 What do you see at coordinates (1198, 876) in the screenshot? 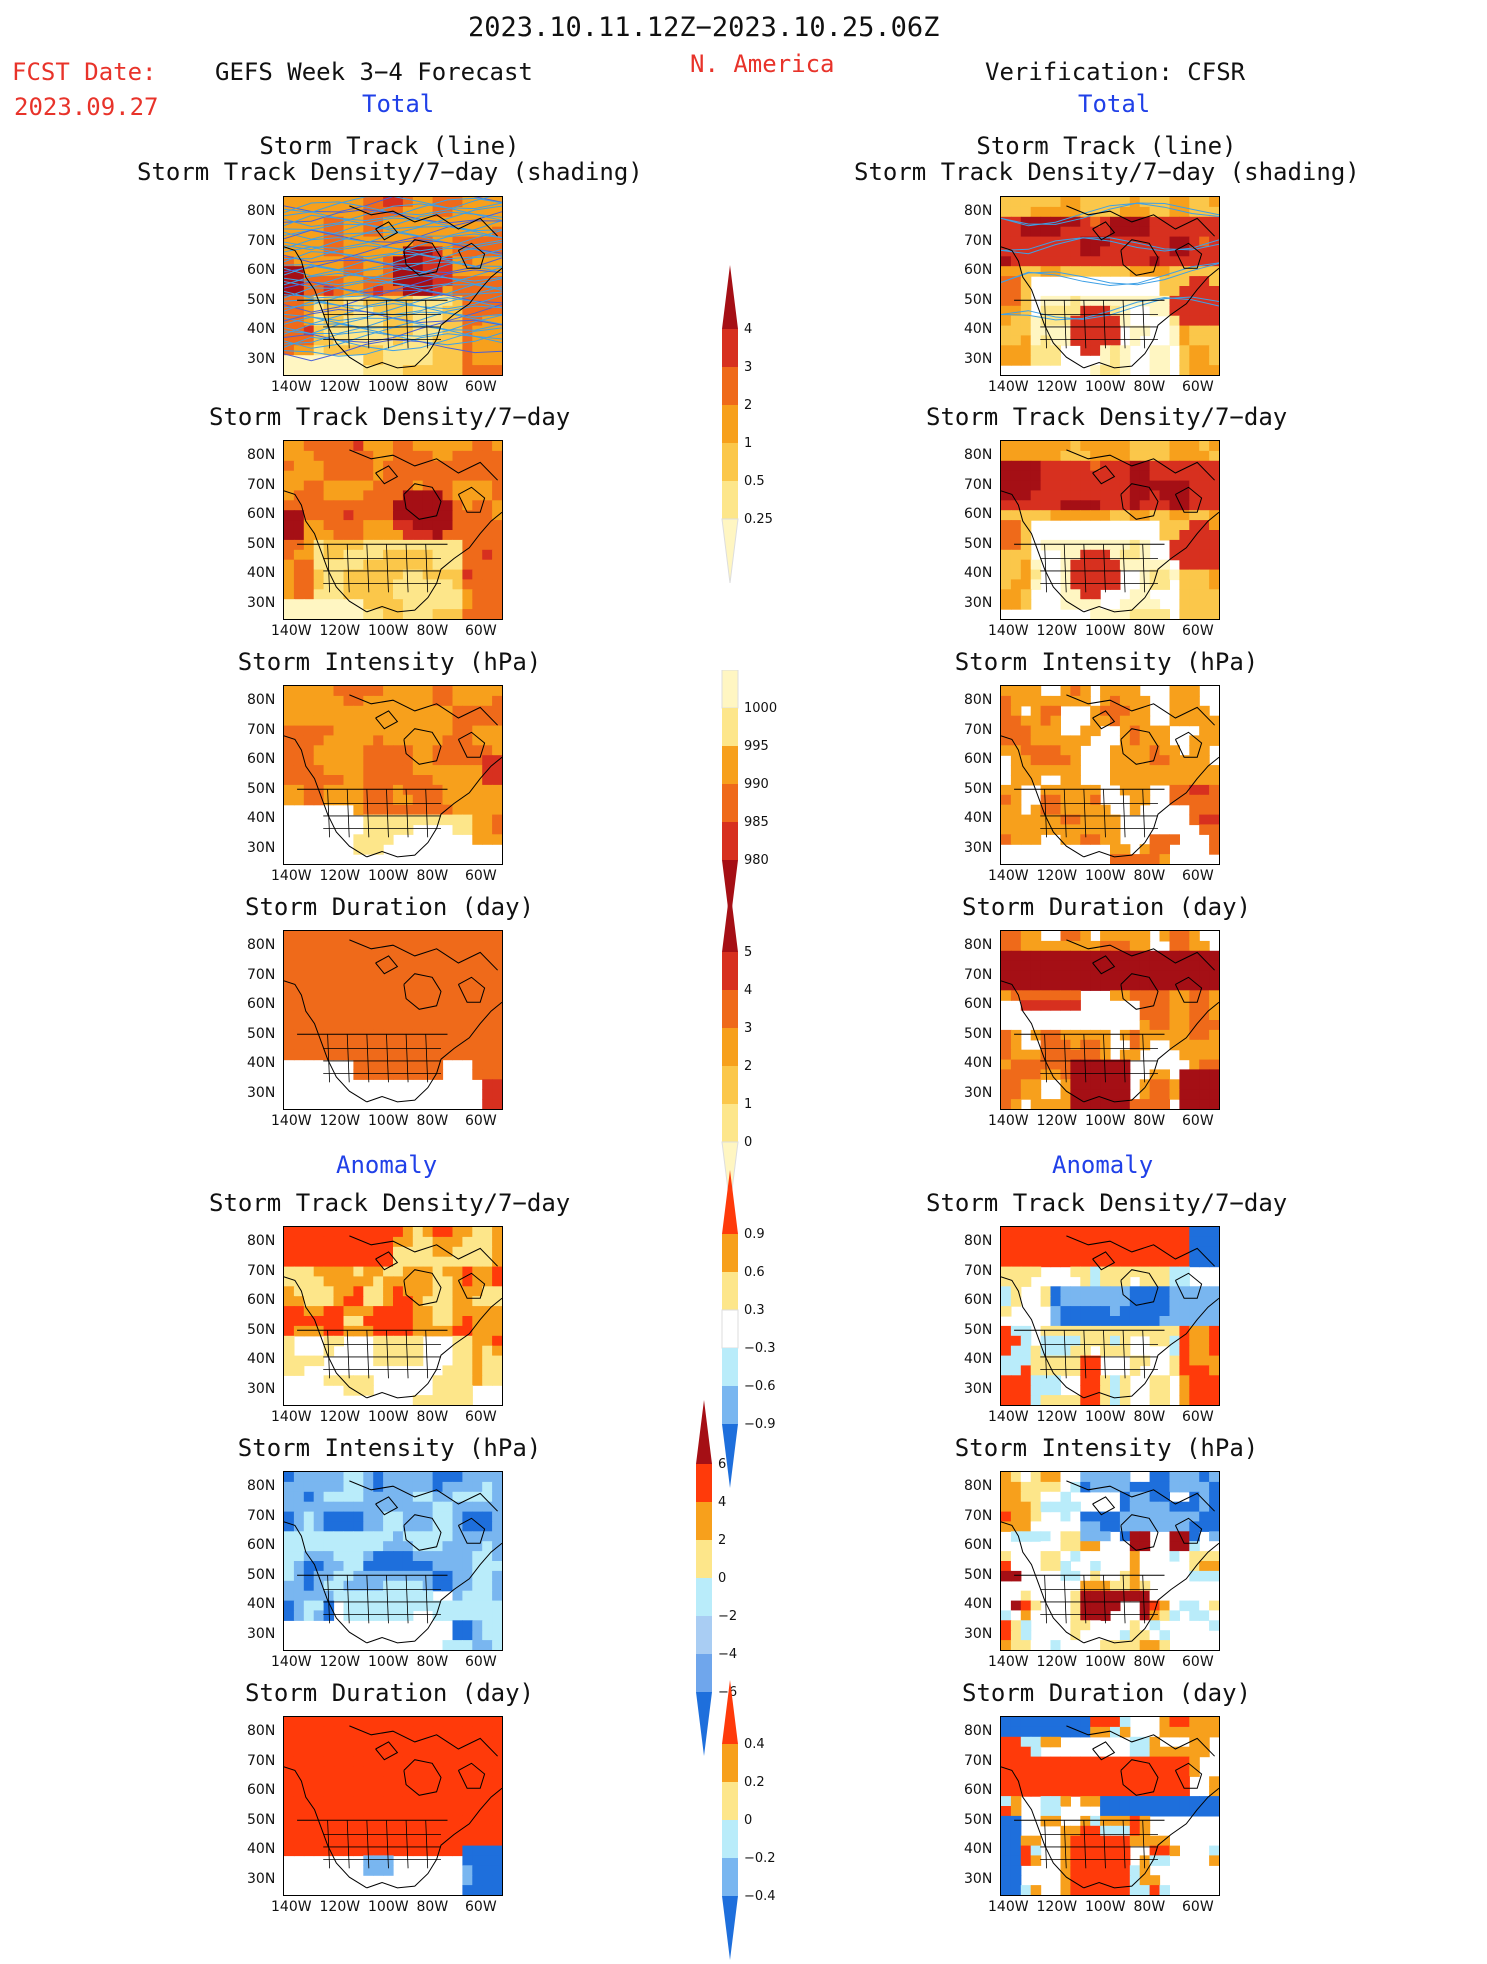
I see `lon-tick-label: 60W` at bounding box center [1198, 876].